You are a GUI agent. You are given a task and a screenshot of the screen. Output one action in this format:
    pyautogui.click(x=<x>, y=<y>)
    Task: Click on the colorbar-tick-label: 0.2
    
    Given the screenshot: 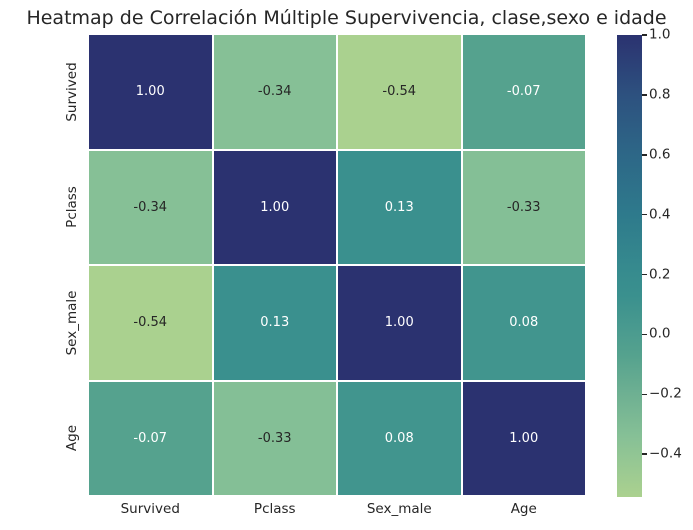 What is the action you would take?
    pyautogui.click(x=660, y=273)
    